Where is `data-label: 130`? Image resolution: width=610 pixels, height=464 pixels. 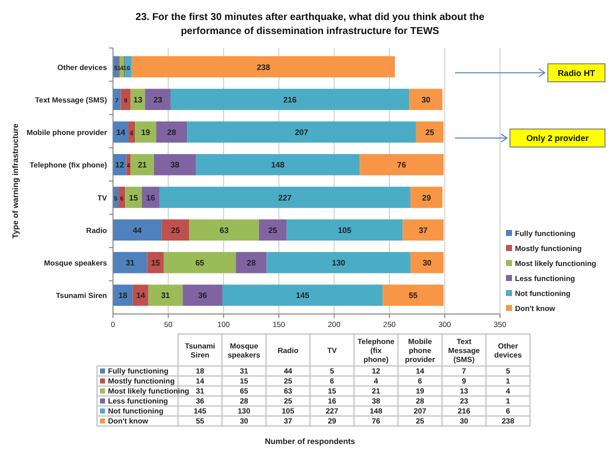 data-label: 130 is located at coordinates (339, 263).